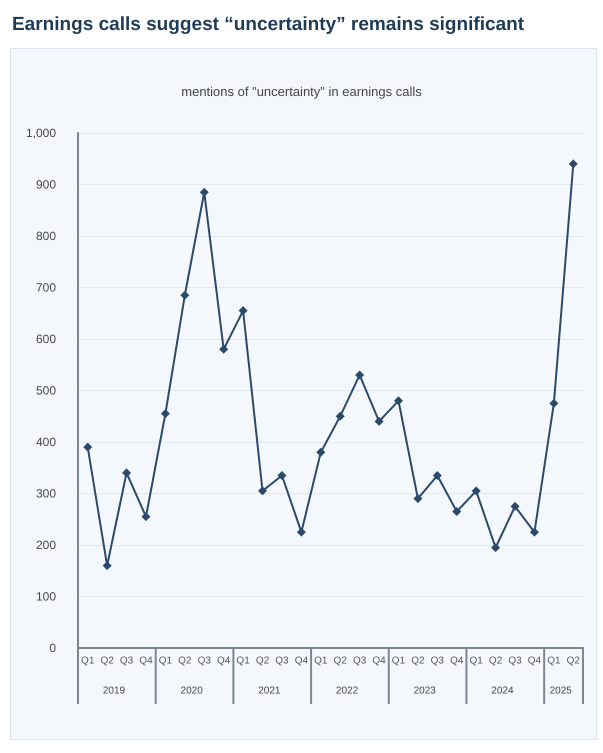  I want to click on y-tick-label: 700, so click(46, 287).